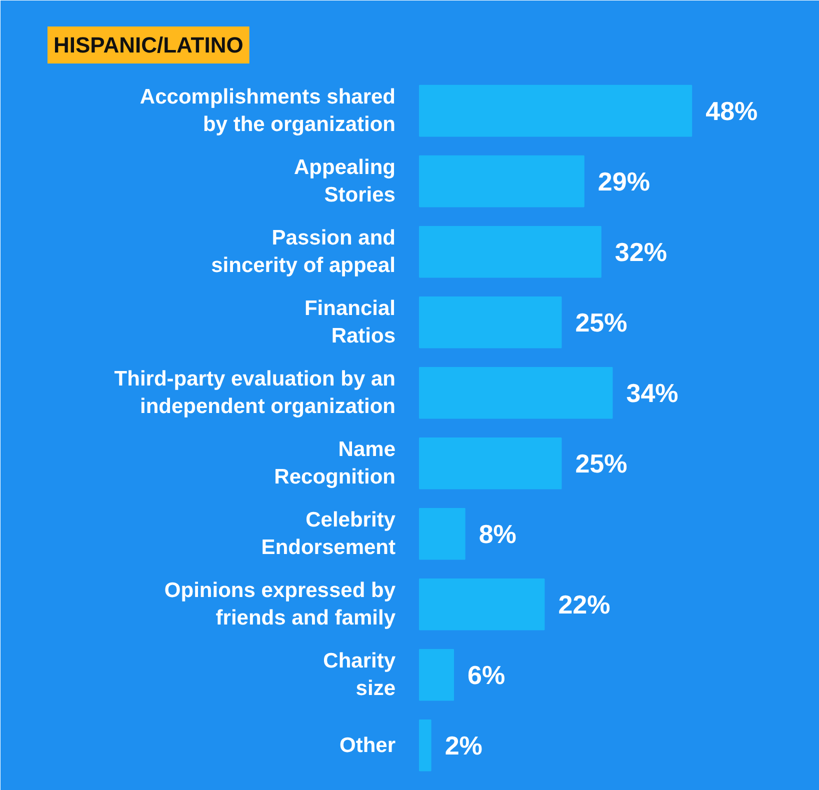 This screenshot has height=790, width=819. Describe the element at coordinates (497, 533) in the screenshot. I see `data-label: 8%` at that location.